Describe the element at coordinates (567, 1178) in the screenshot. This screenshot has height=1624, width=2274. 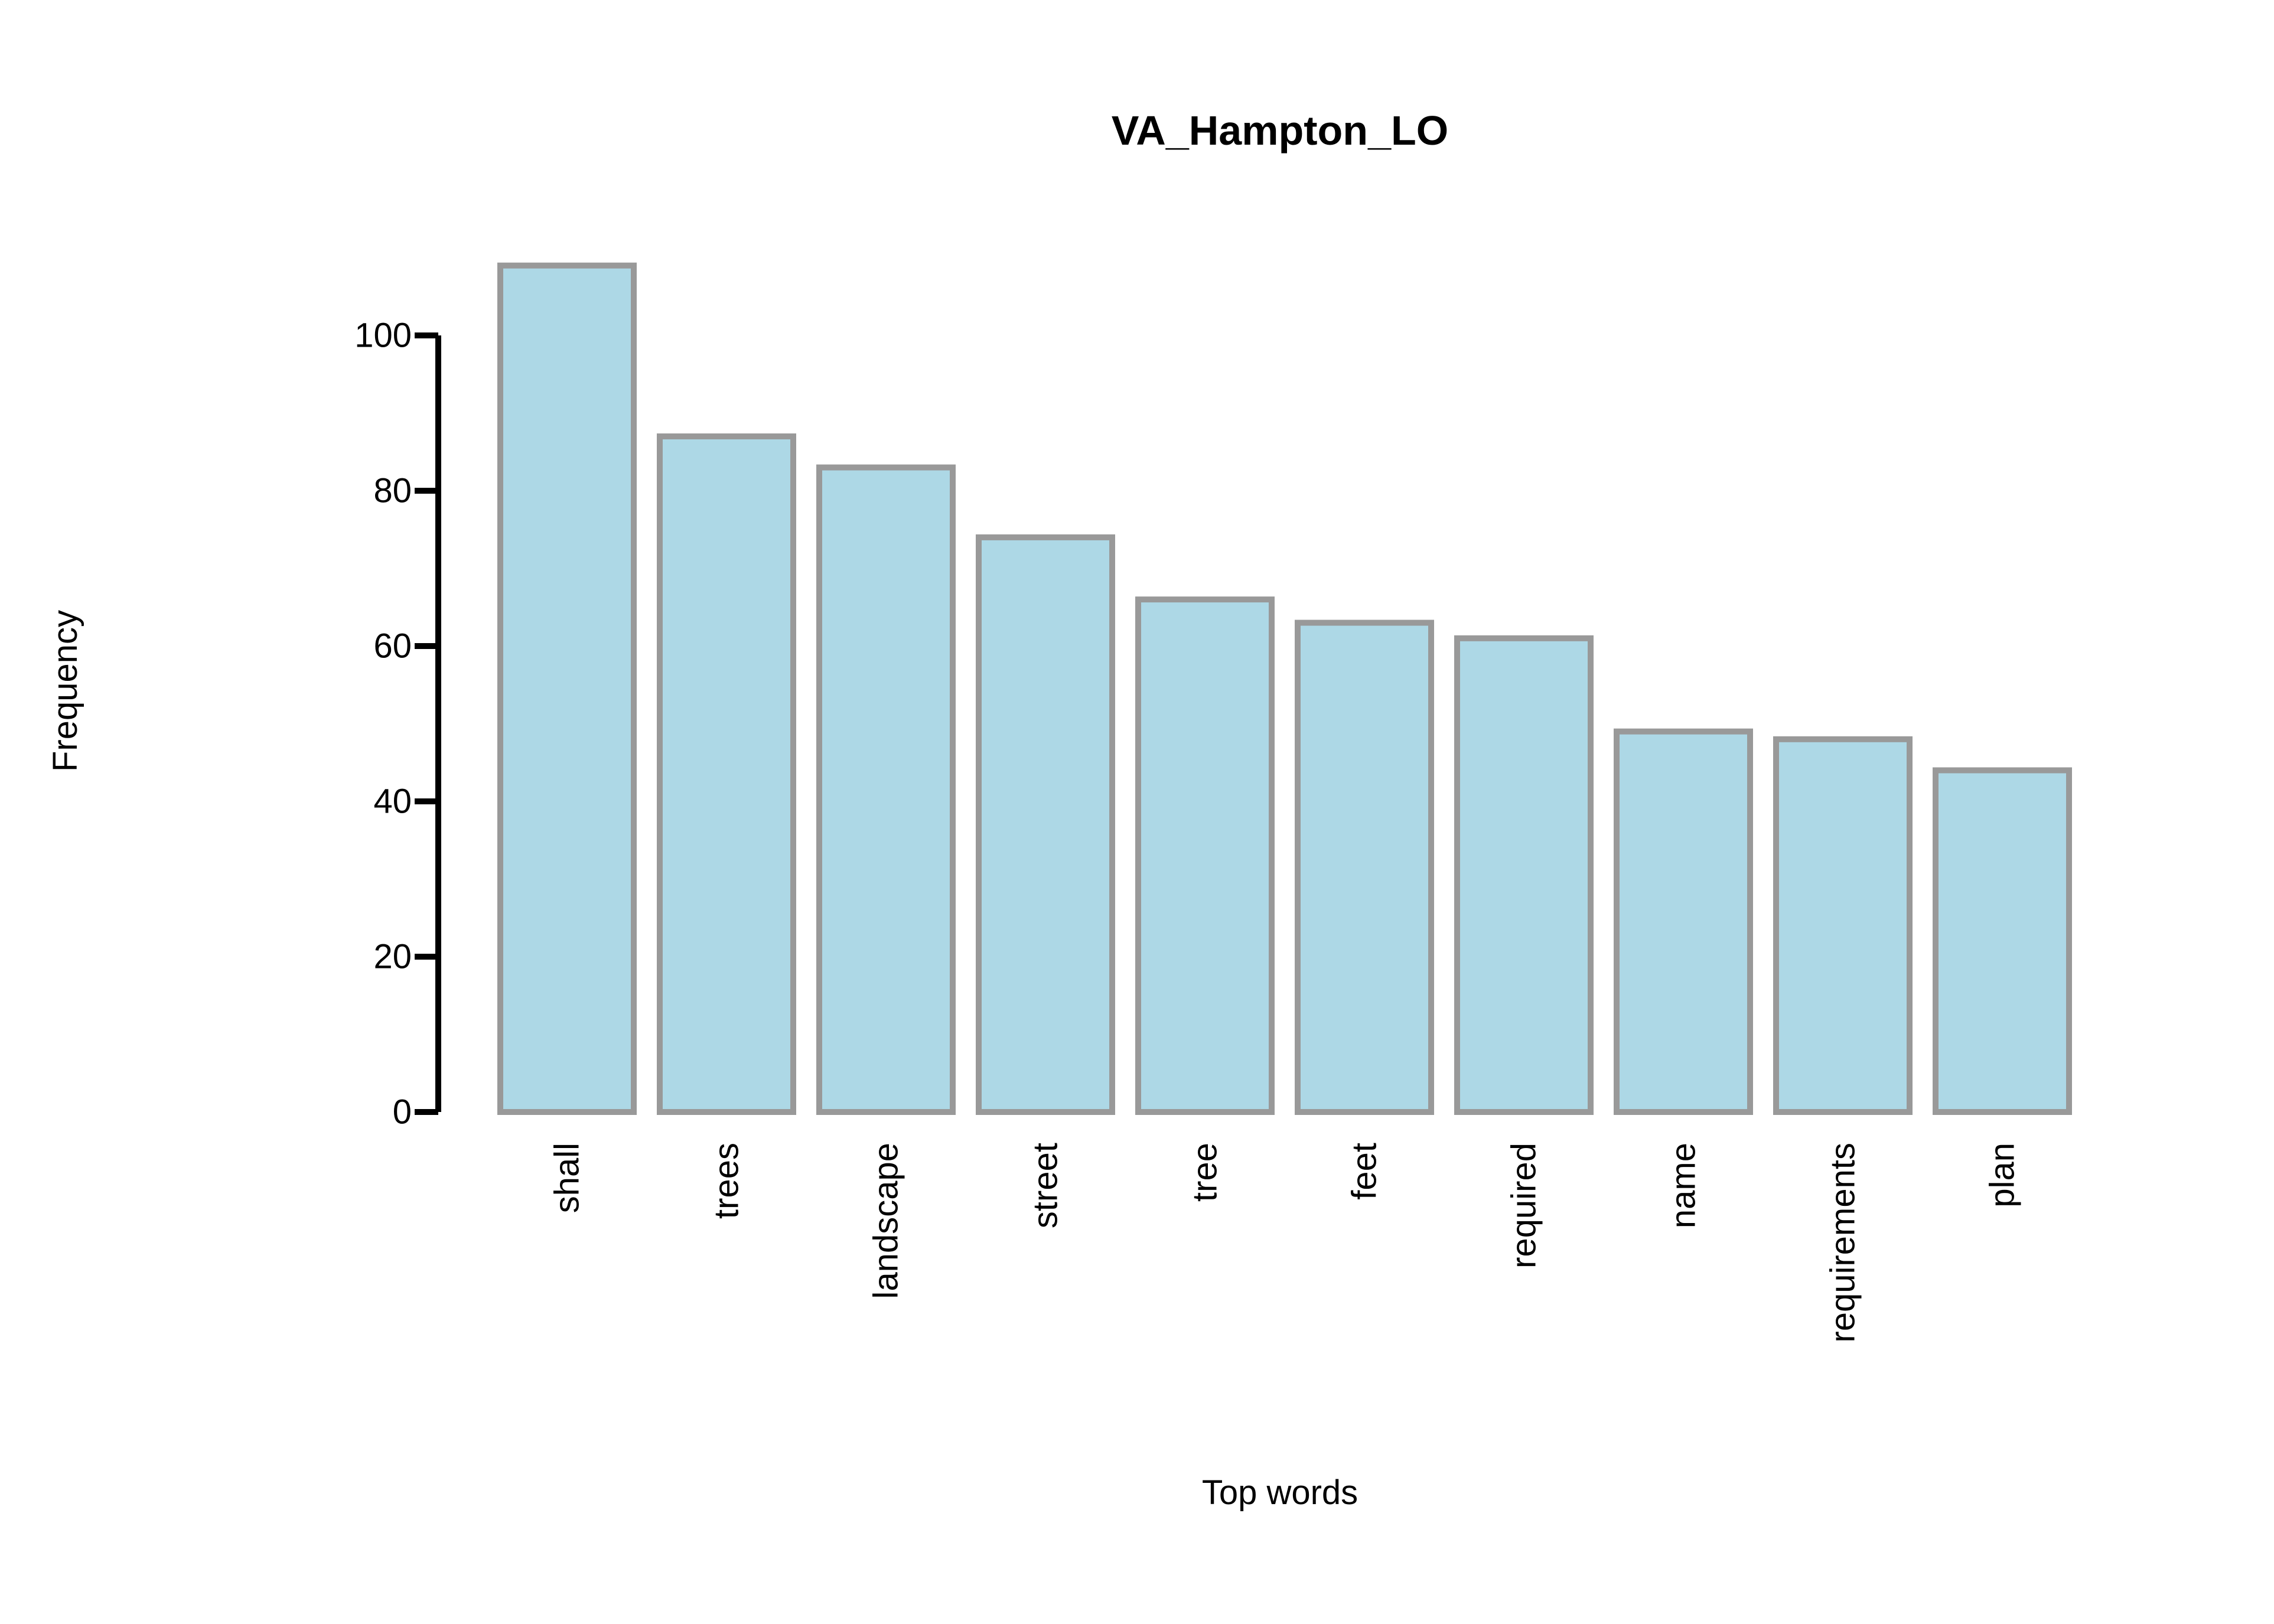
I see `x-tick-label: shall` at that location.